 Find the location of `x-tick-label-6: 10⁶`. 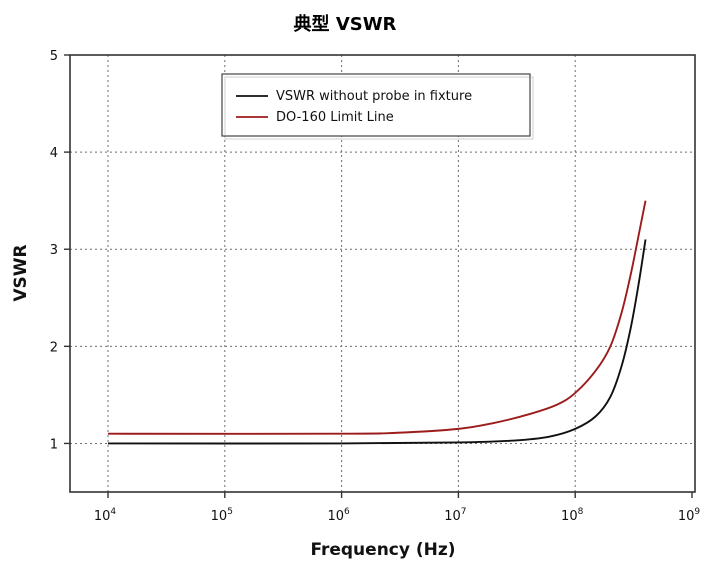

x-tick-label-6: 10⁶ is located at coordinates (338, 515).